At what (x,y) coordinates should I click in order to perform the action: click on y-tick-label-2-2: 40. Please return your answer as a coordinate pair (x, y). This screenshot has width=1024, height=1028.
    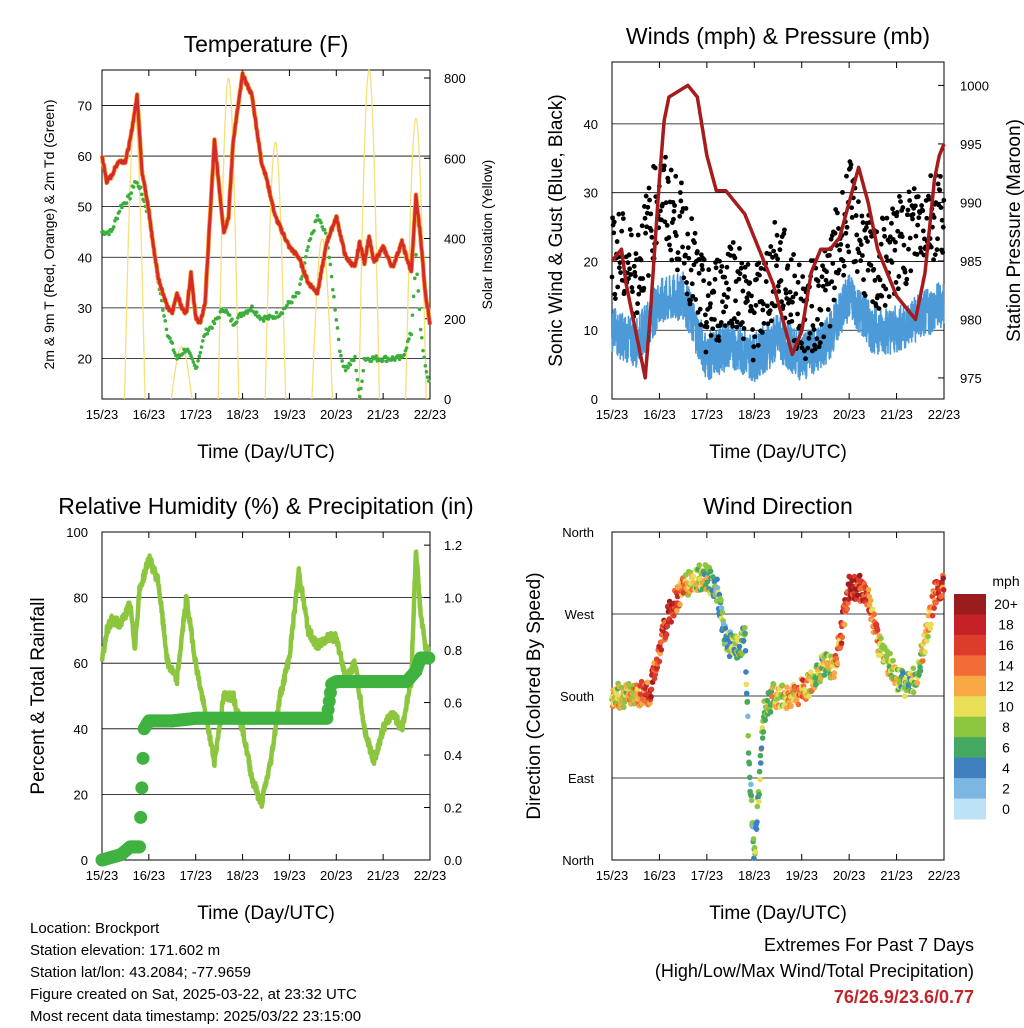
    Looking at the image, I should click on (81, 729).